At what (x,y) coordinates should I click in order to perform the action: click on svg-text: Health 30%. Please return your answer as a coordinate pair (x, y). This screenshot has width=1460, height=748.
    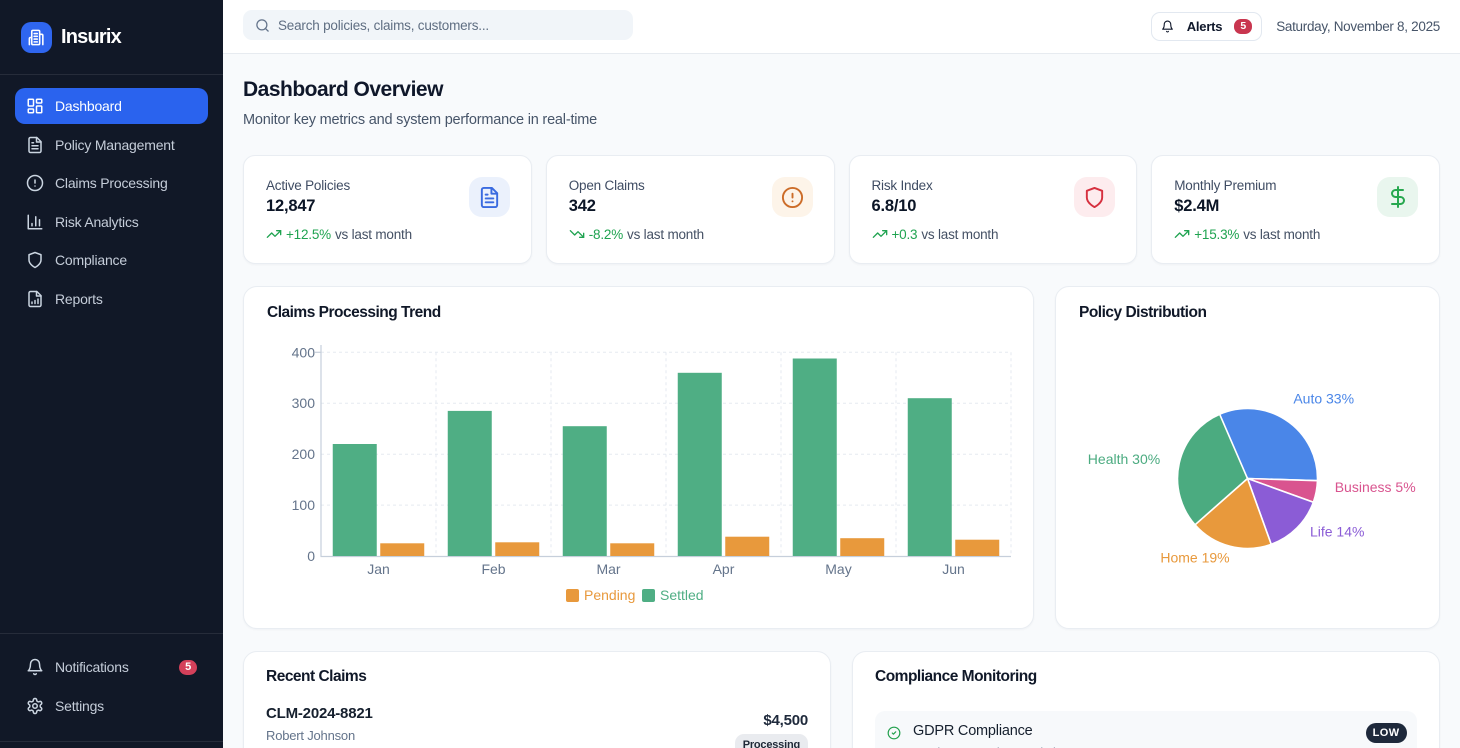
    Looking at the image, I should click on (1124, 459).